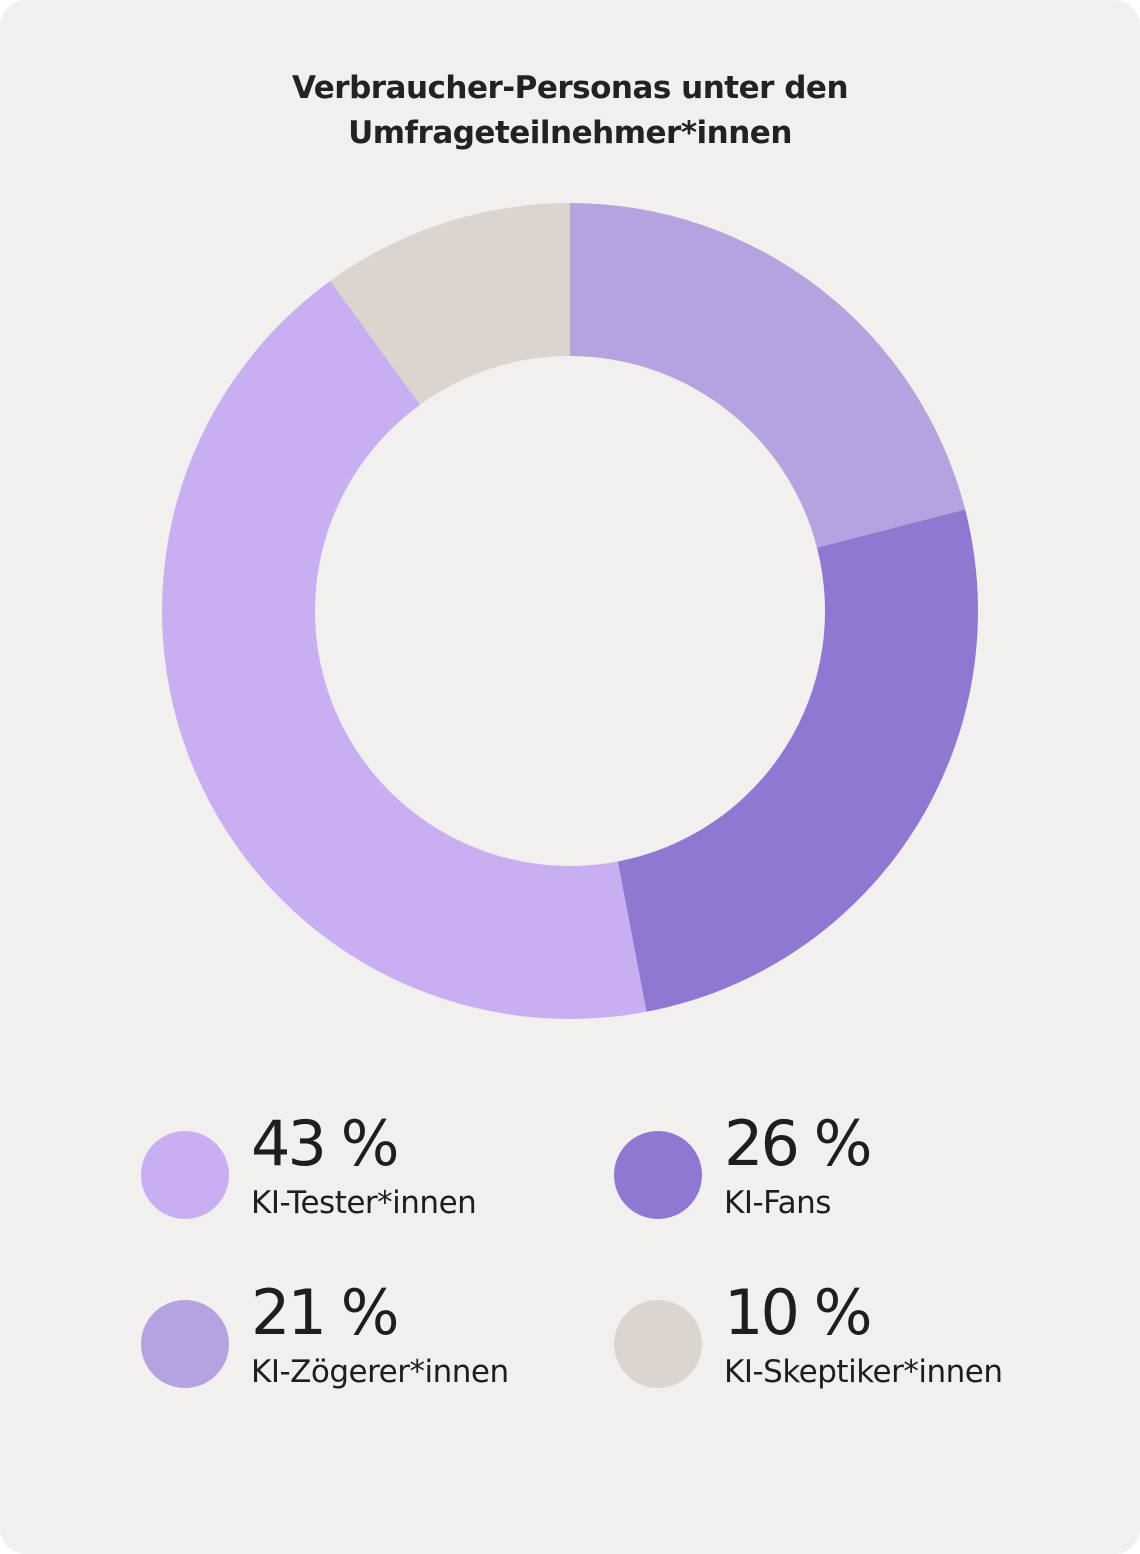  I want to click on legend-label-ki-zoegerer: KI-Zögerer*innen, so click(380, 1372).